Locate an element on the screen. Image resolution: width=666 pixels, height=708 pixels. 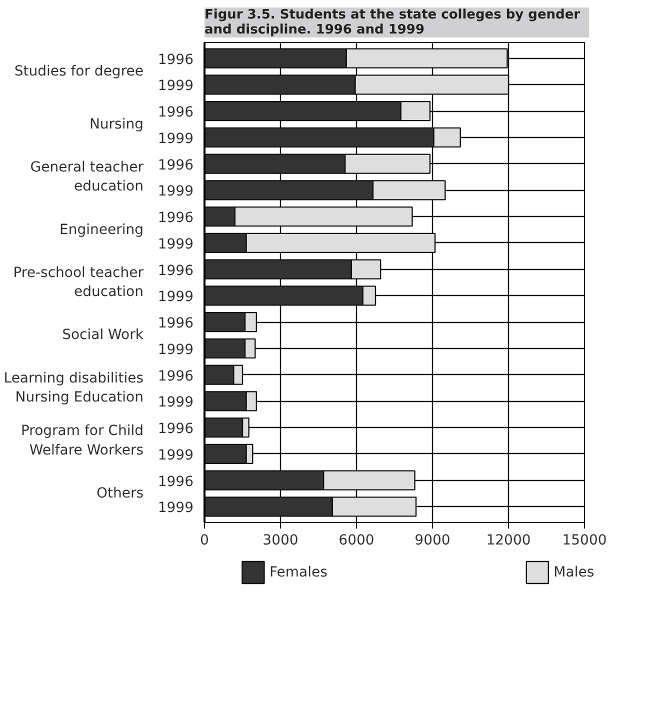
text: Program for Child Welfare Workers is located at coordinates (82, 440).